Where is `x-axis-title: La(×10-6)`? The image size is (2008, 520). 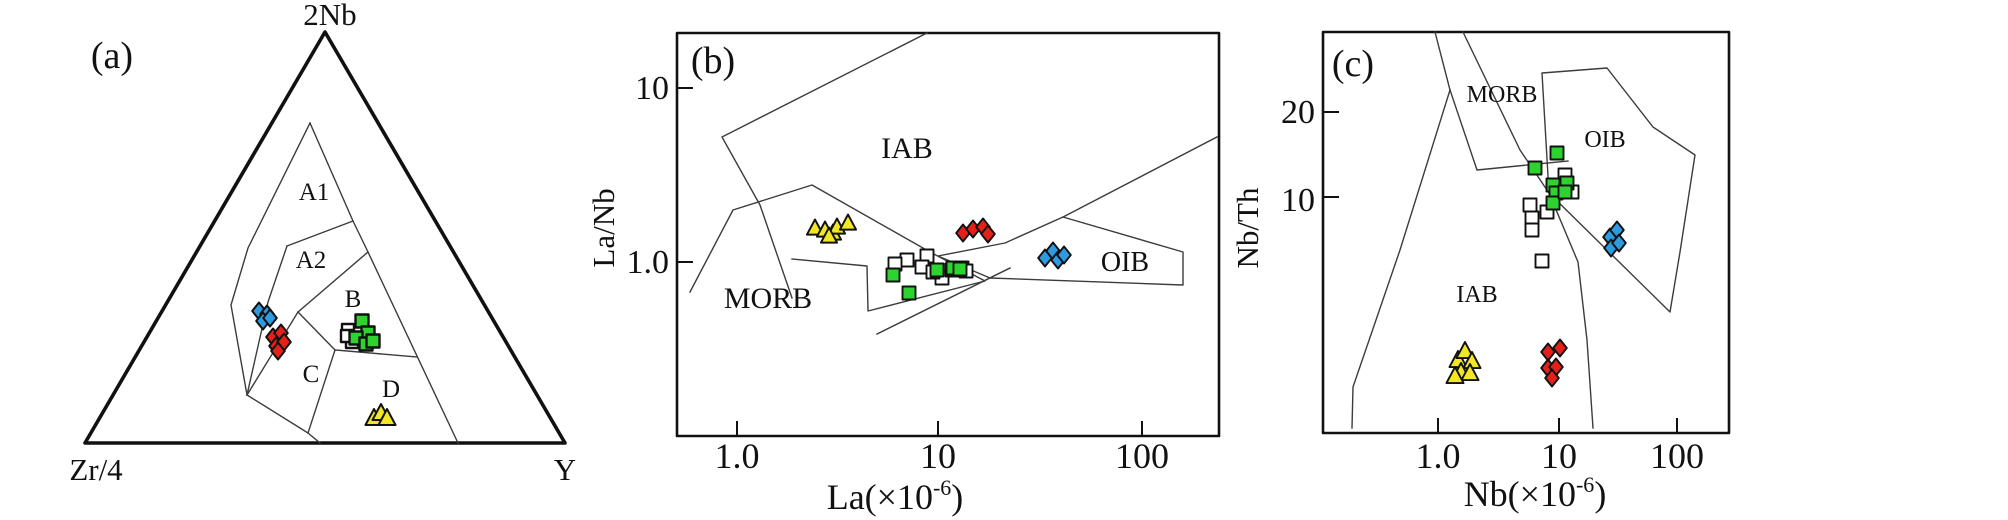 x-axis-title: La(×10-6) is located at coordinates (895, 496).